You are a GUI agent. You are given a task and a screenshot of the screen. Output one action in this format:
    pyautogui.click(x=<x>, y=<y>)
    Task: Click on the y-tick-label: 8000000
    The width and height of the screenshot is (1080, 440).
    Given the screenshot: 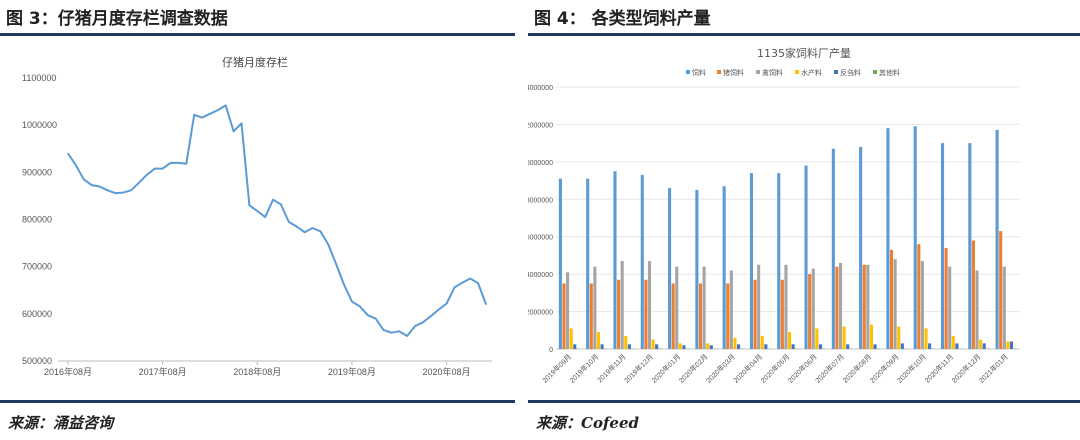 What is the action you would take?
    pyautogui.click(x=540, y=200)
    